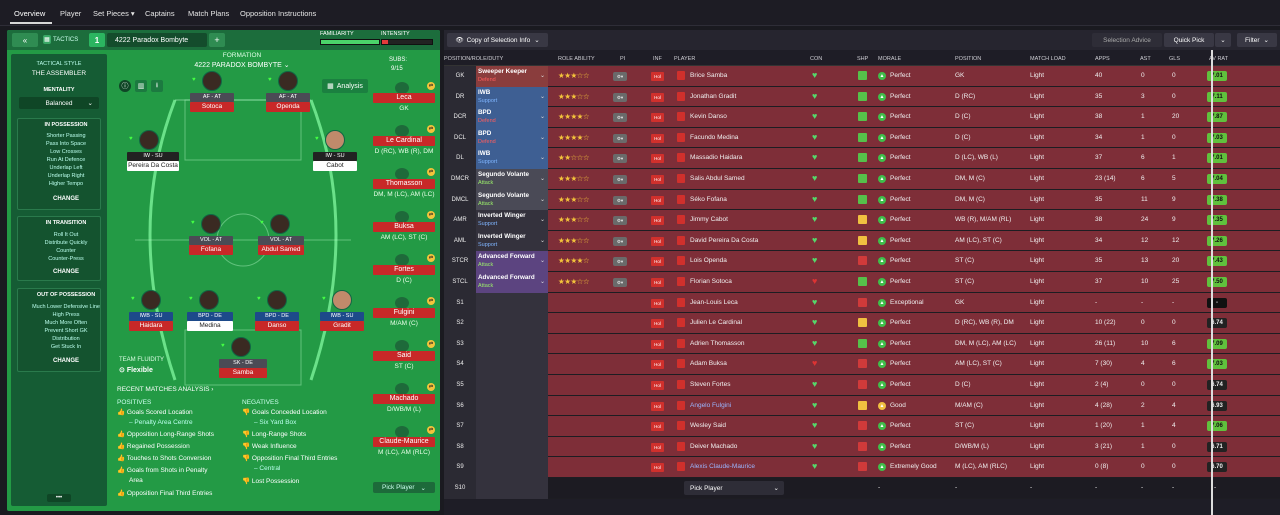  What do you see at coordinates (404, 229) in the screenshot?
I see `sub-player-4: ⇄ Buksa AM (LC), ST (C)` at bounding box center [404, 229].